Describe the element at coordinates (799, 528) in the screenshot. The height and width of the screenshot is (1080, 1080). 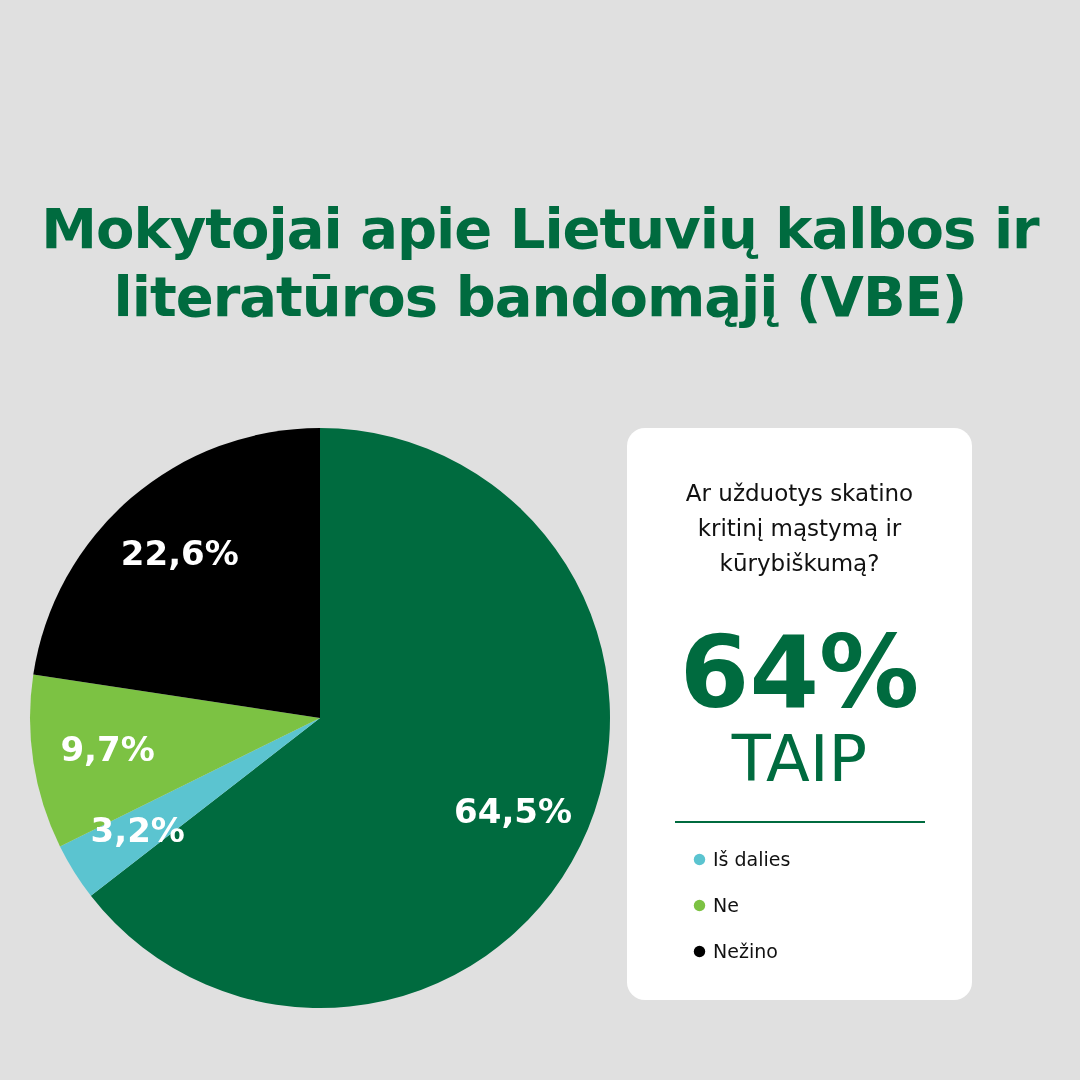
I see `text: Ar užduotys skatino kritinį mąstymą ir kūrybiškumą?` at that location.